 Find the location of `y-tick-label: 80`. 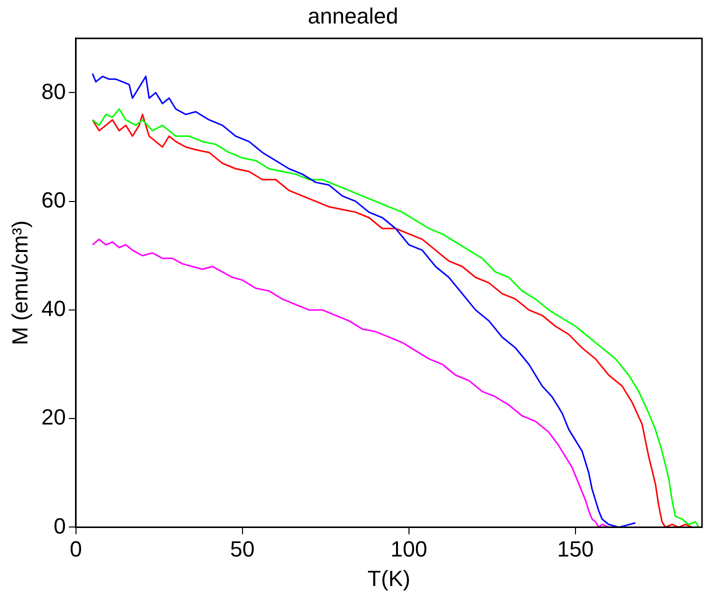

y-tick-label: 80 is located at coordinates (53, 91).